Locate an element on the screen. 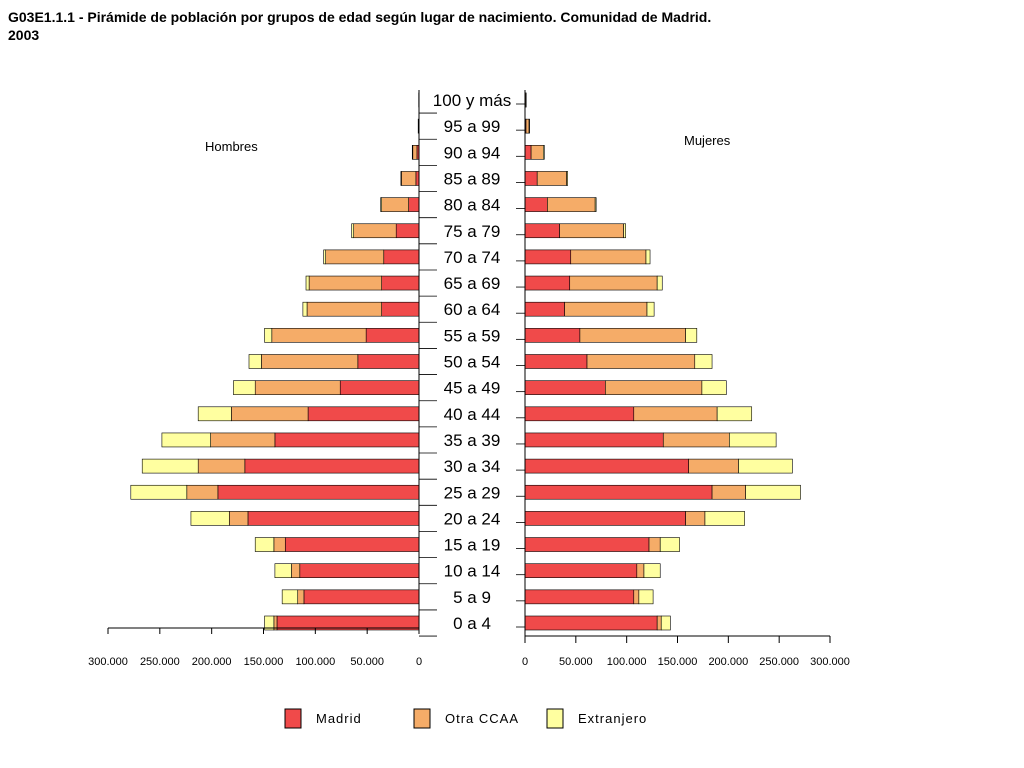 The image size is (1024, 768). right-x-tick-label: 50.000 is located at coordinates (576, 662).